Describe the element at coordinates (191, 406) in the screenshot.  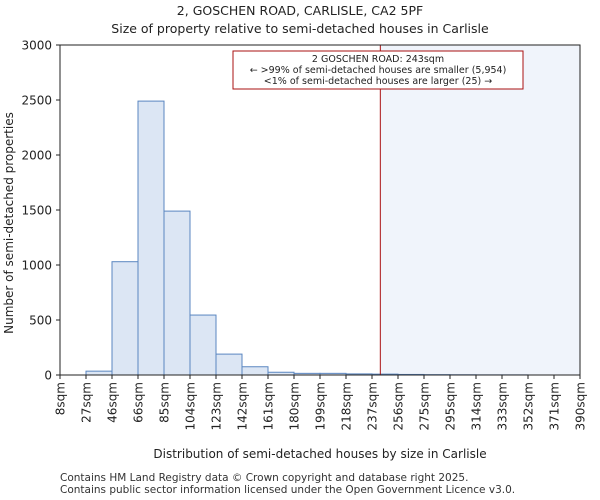
I see `x-tick-label: 104sqm` at that location.